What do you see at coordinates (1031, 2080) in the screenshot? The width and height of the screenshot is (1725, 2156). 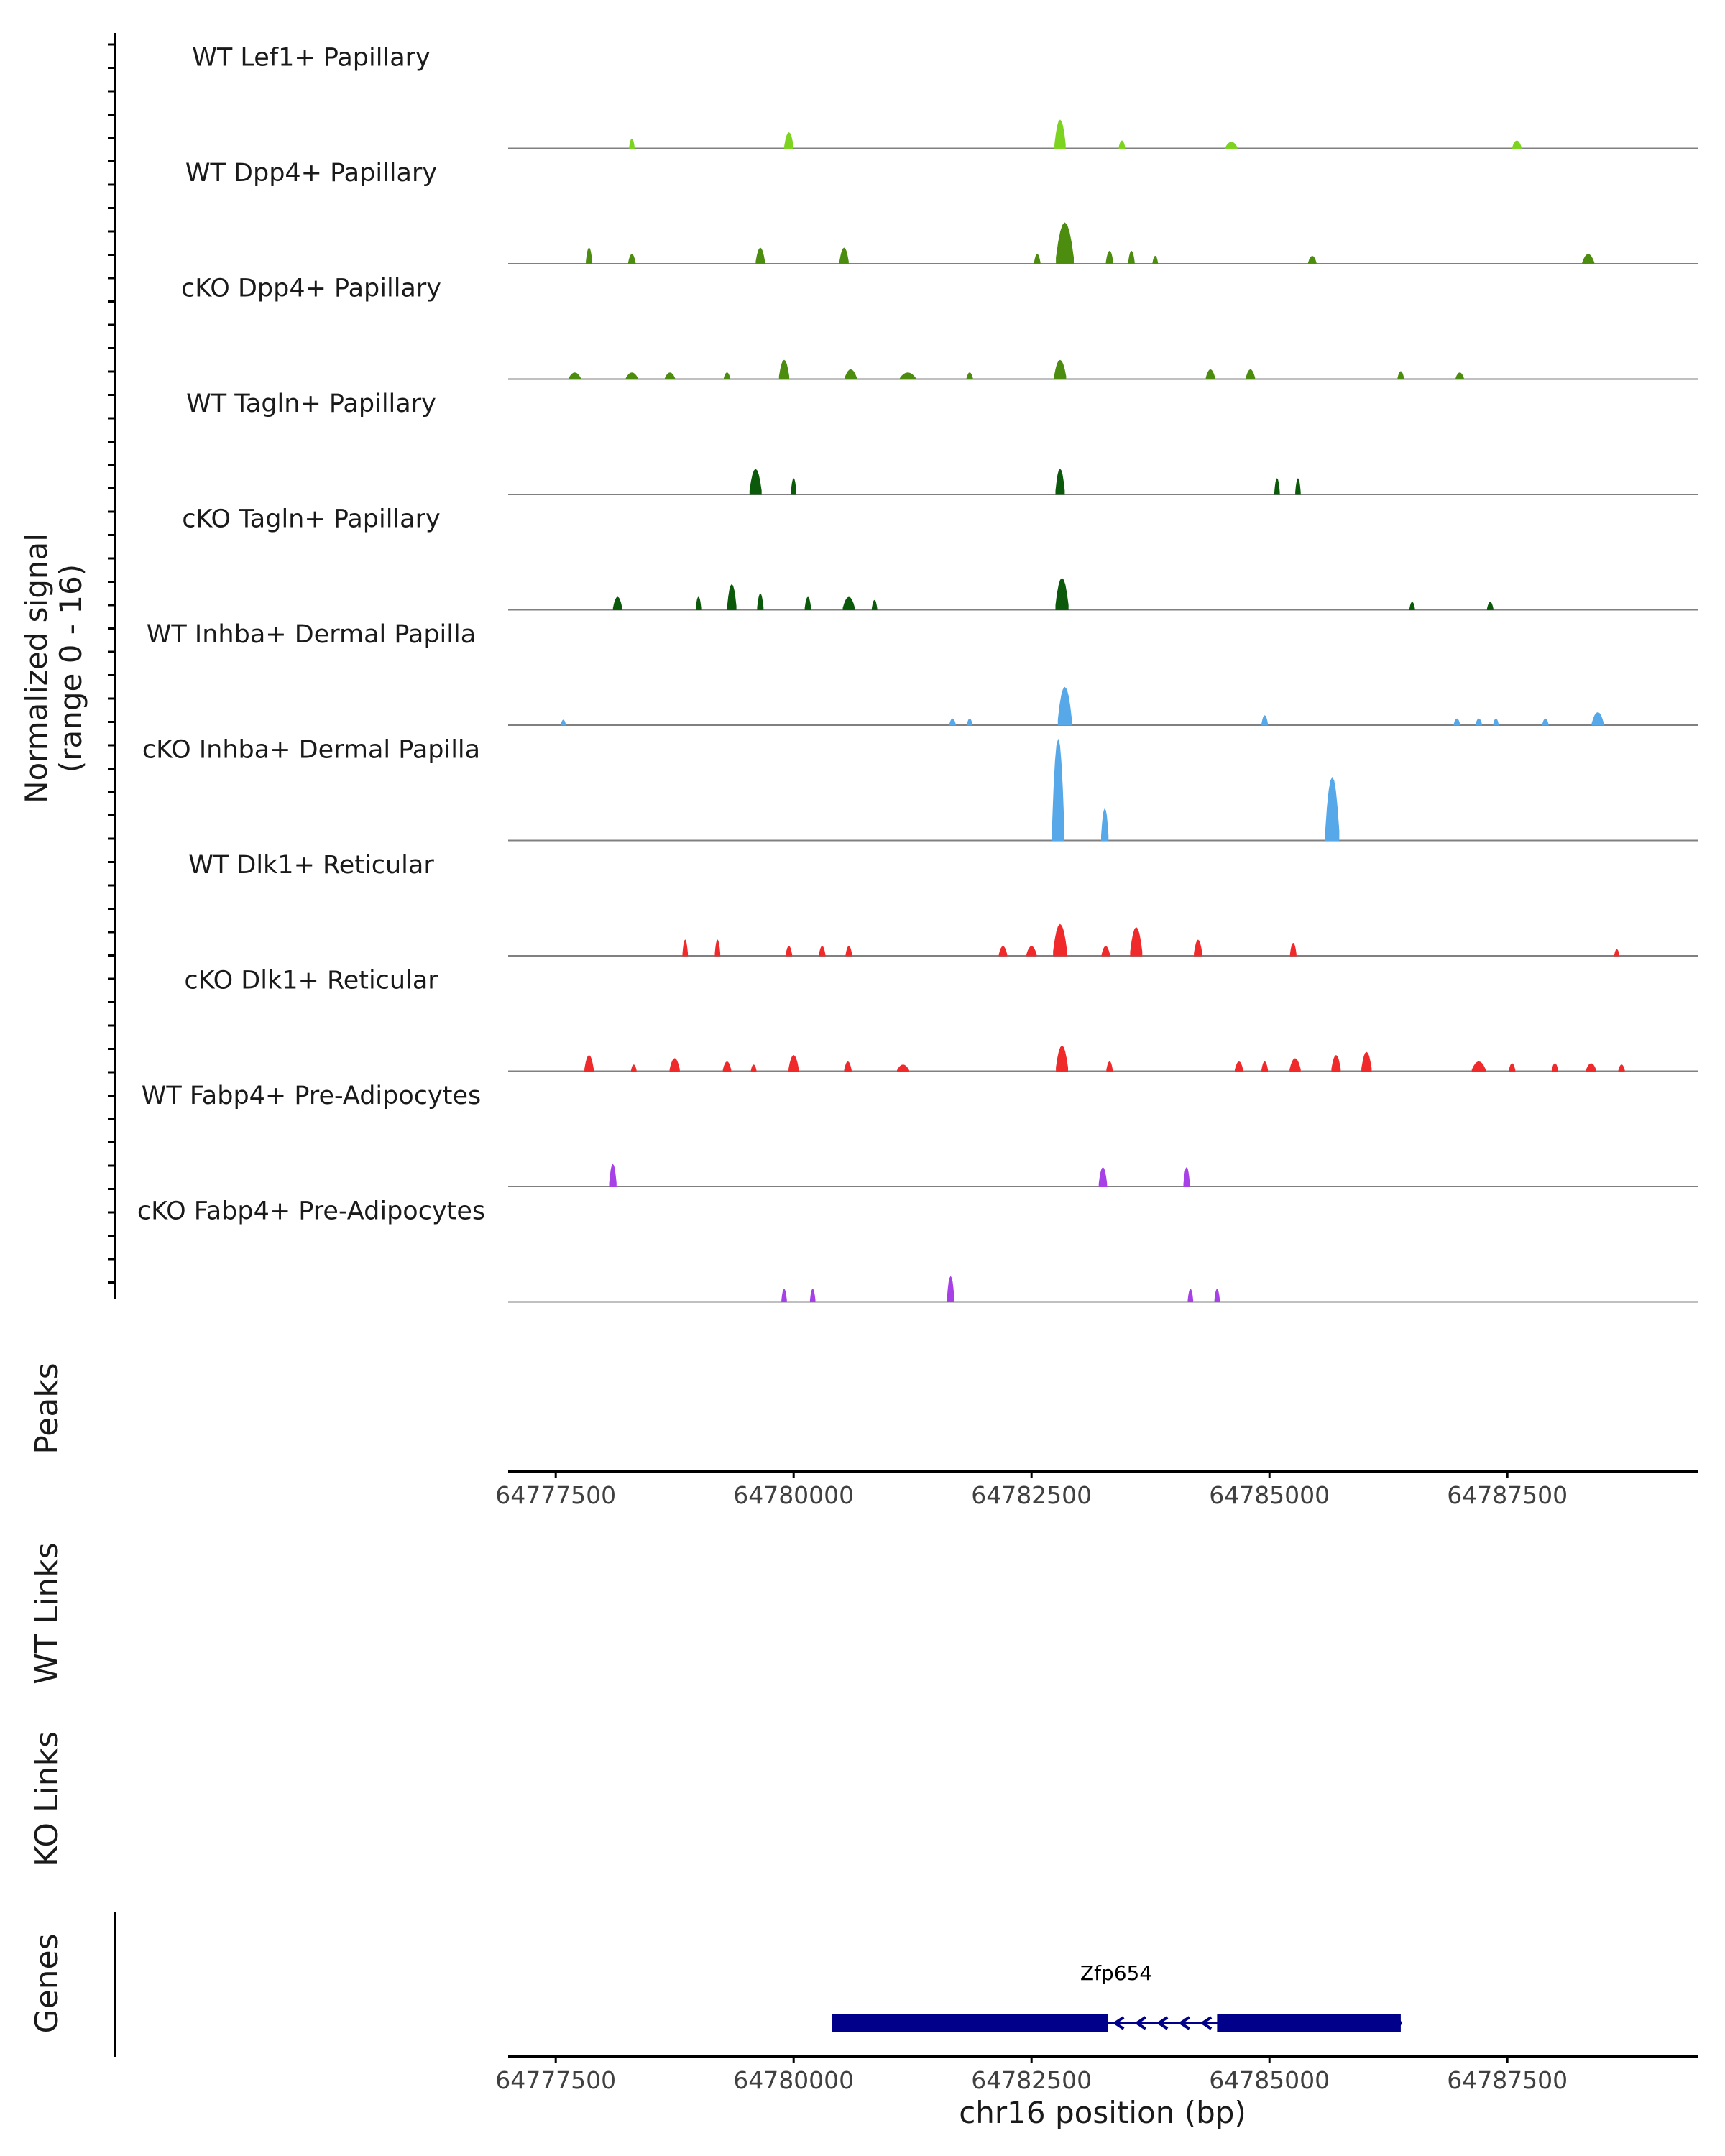 I see `x-tick-label: 64782500` at bounding box center [1031, 2080].